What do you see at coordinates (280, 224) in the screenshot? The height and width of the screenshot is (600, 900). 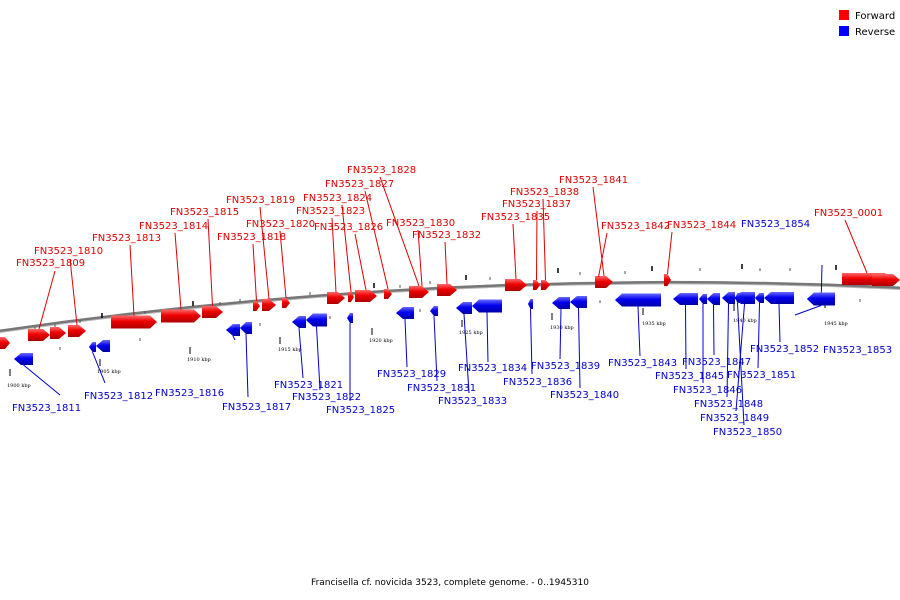 I see `gene-label: FN3523_1820` at bounding box center [280, 224].